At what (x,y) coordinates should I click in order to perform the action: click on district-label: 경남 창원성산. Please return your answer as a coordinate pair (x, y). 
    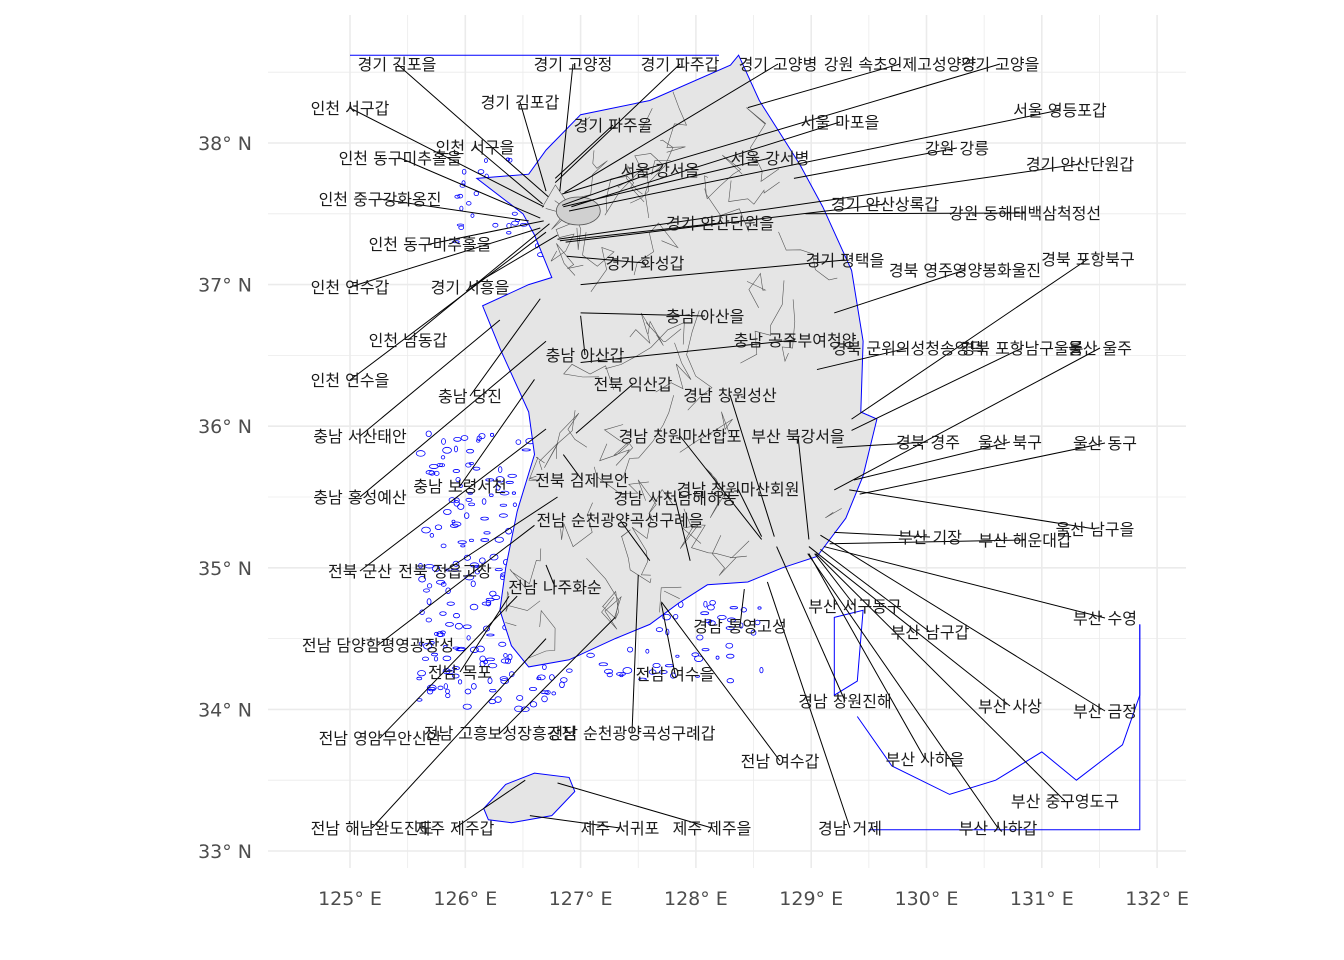
    Looking at the image, I should click on (730, 395).